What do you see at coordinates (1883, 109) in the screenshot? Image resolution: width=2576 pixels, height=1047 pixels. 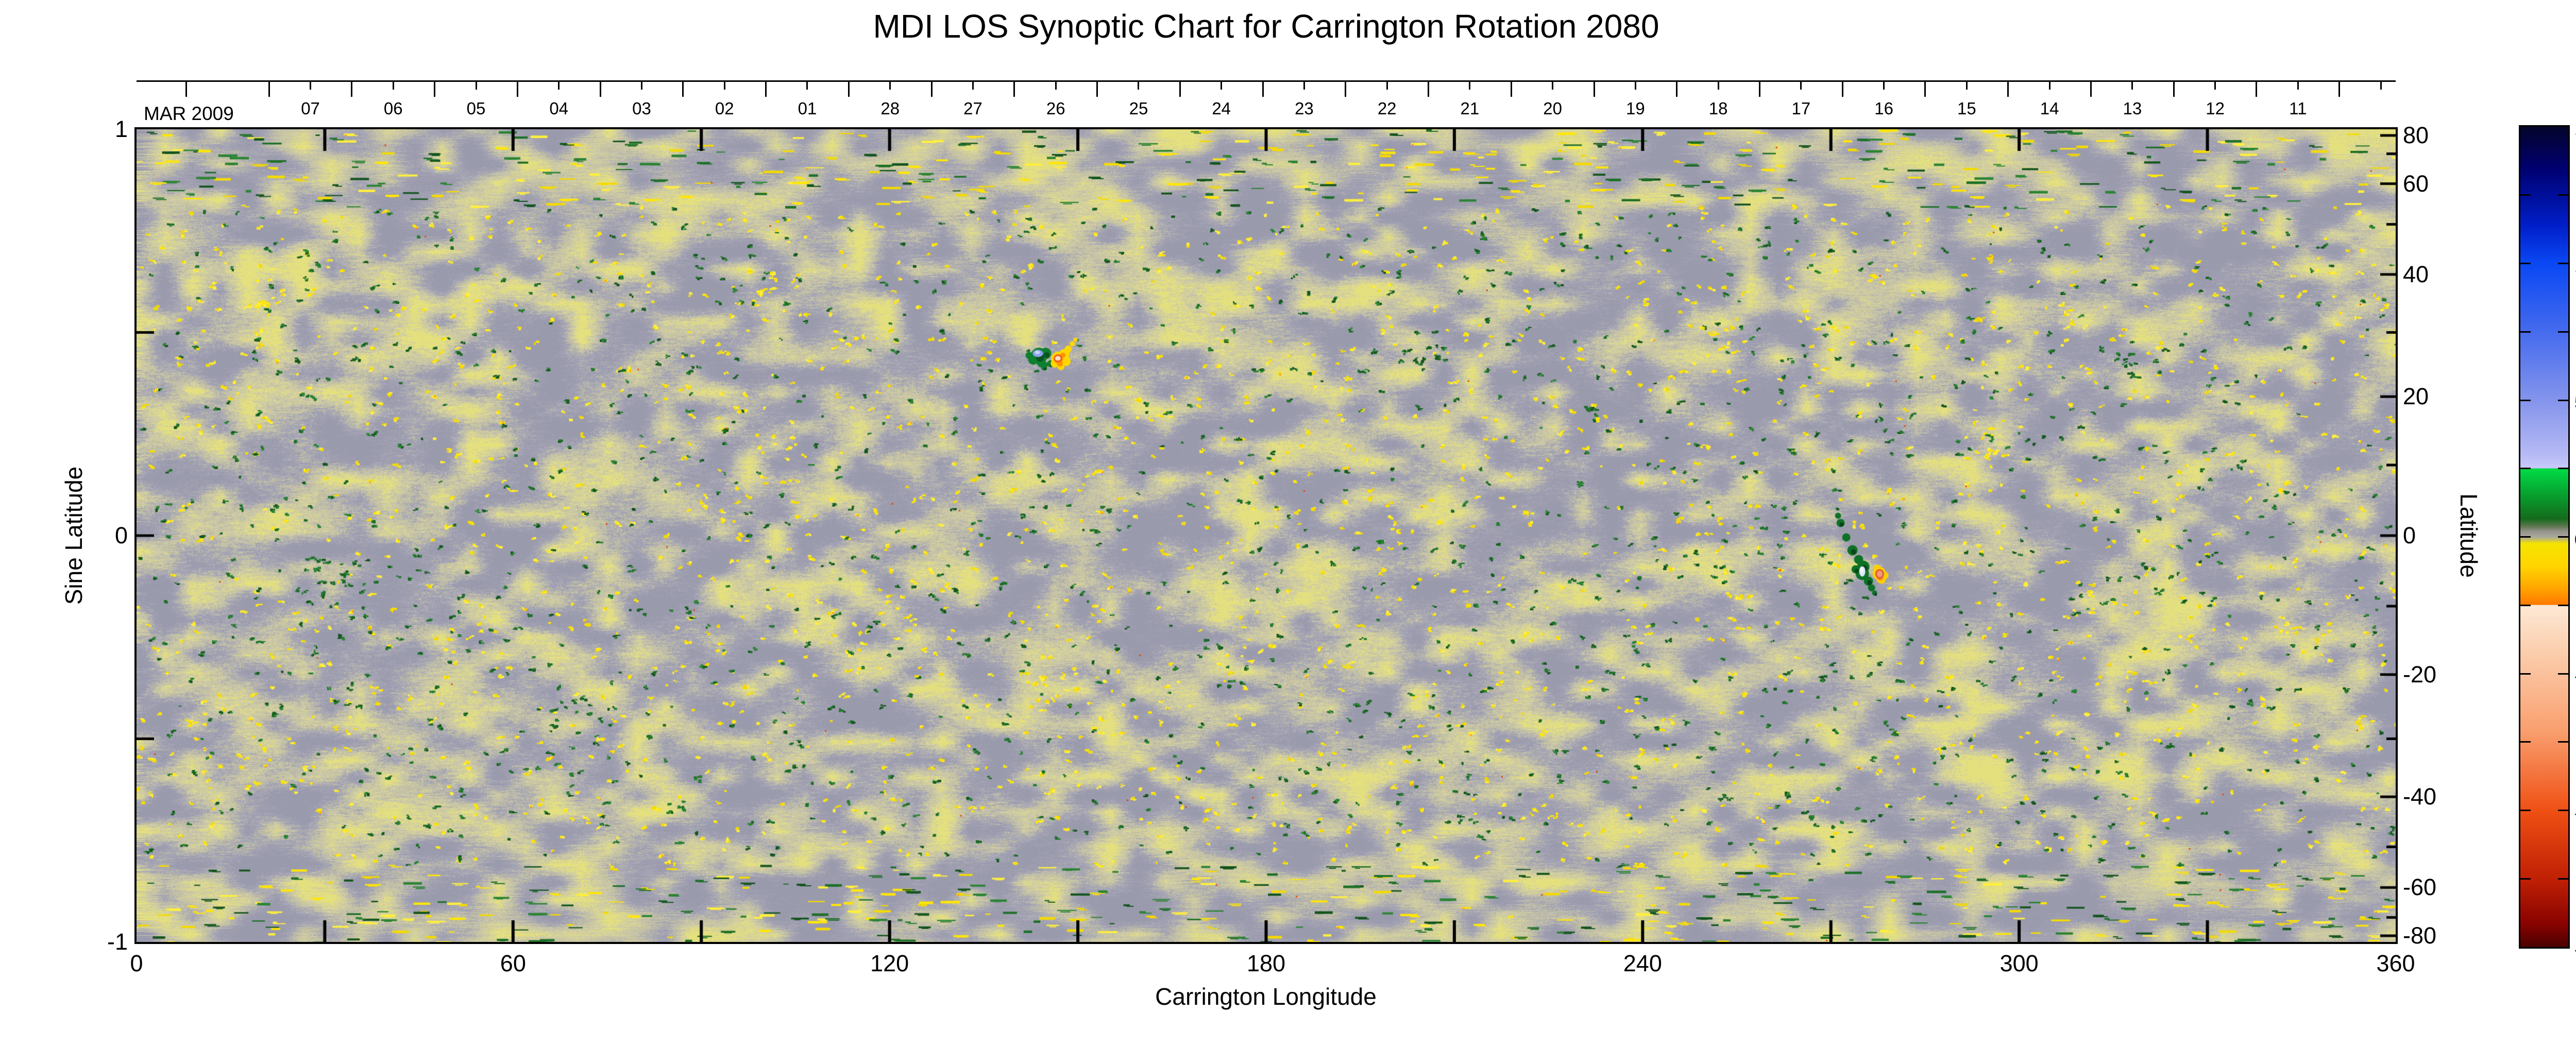 I see `date-label: 16` at bounding box center [1883, 109].